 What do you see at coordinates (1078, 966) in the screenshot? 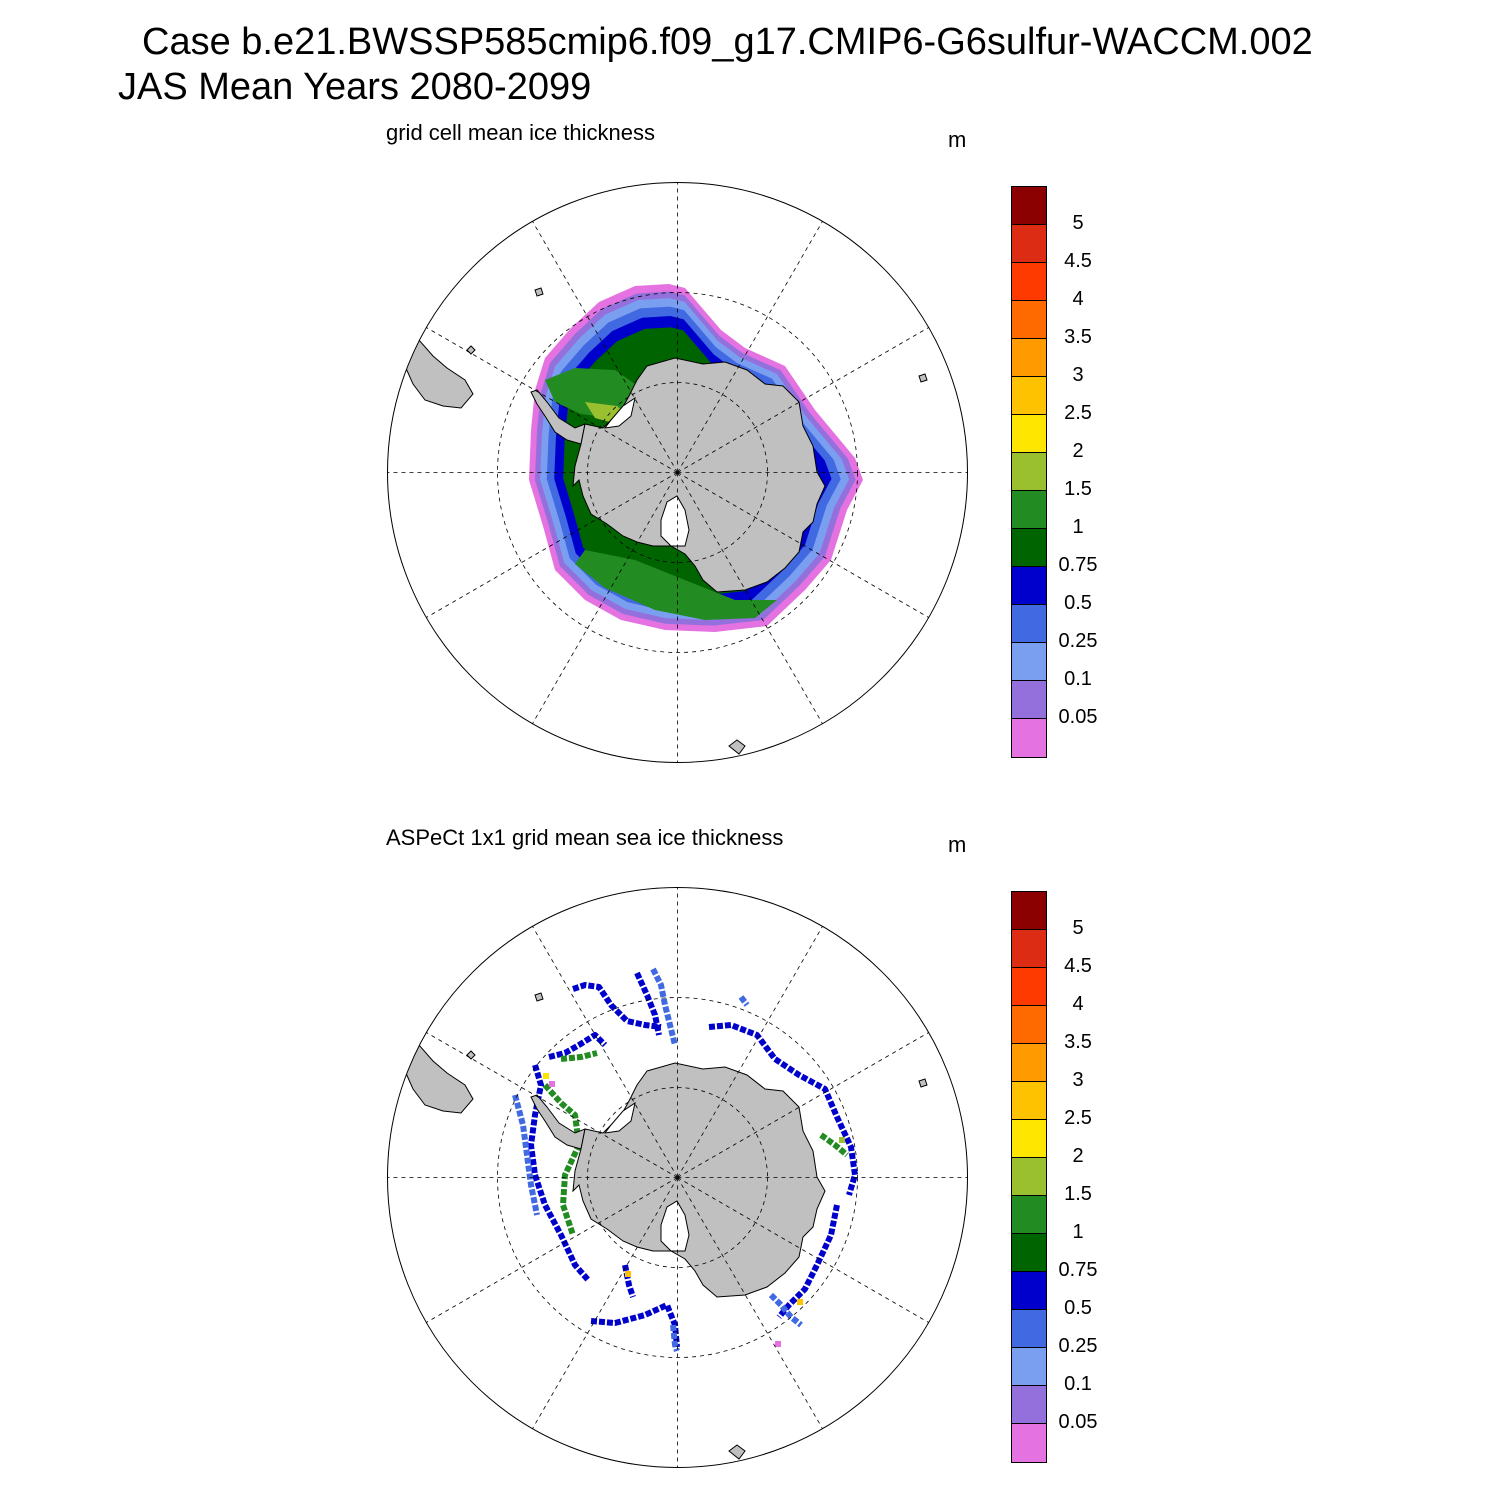
I see `colorbar-tick-label: 4.5` at bounding box center [1078, 966].